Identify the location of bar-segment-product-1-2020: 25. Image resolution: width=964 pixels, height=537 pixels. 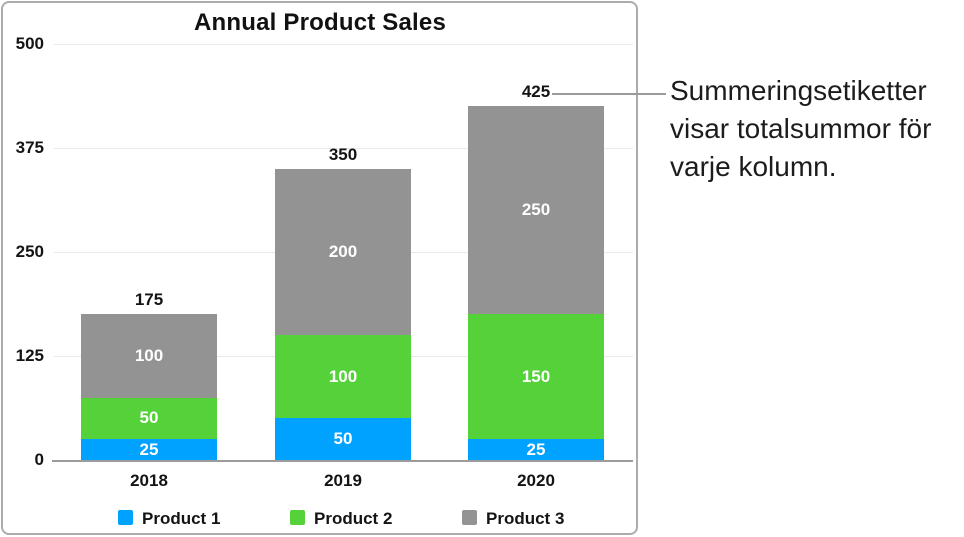
(536, 449).